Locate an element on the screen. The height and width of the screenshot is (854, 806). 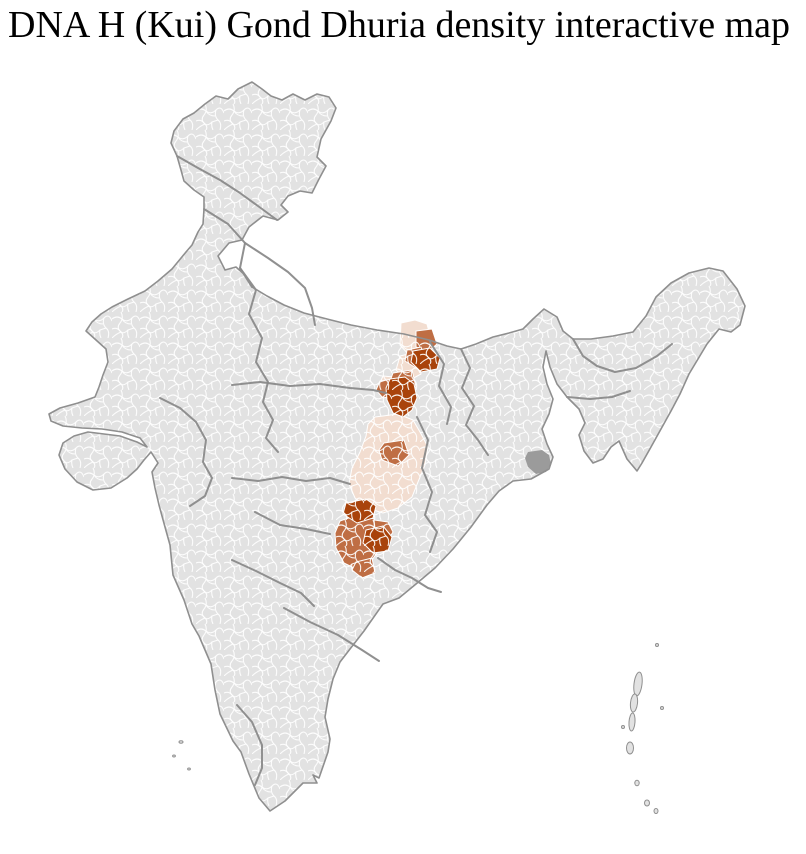
lakshadweep-islands is located at coordinates (181, 755).